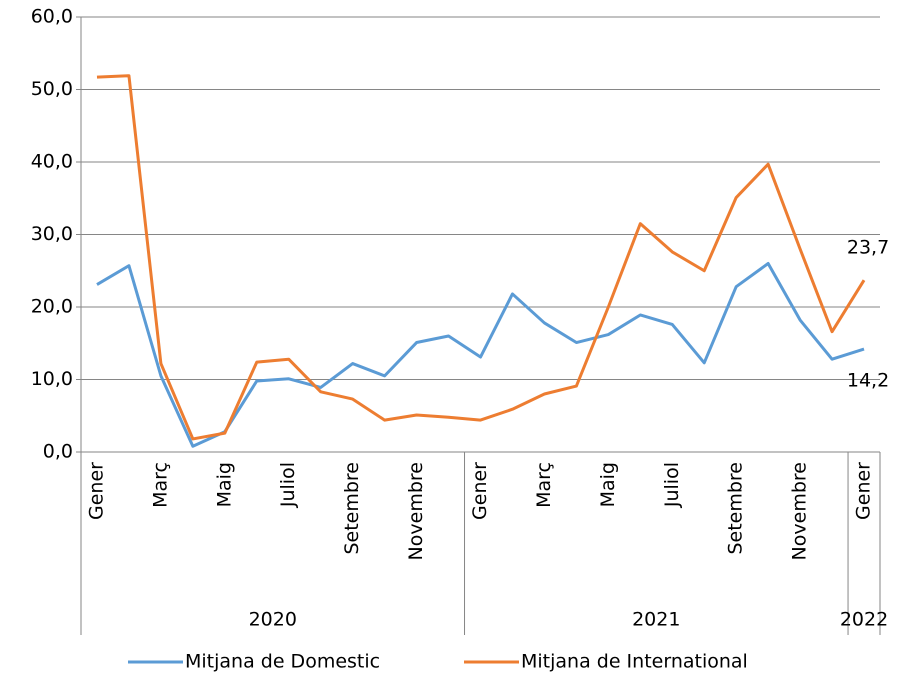 Image resolution: width=899 pixels, height=680 pixels. I want to click on y-tick-label: 20,0, so click(52, 307).